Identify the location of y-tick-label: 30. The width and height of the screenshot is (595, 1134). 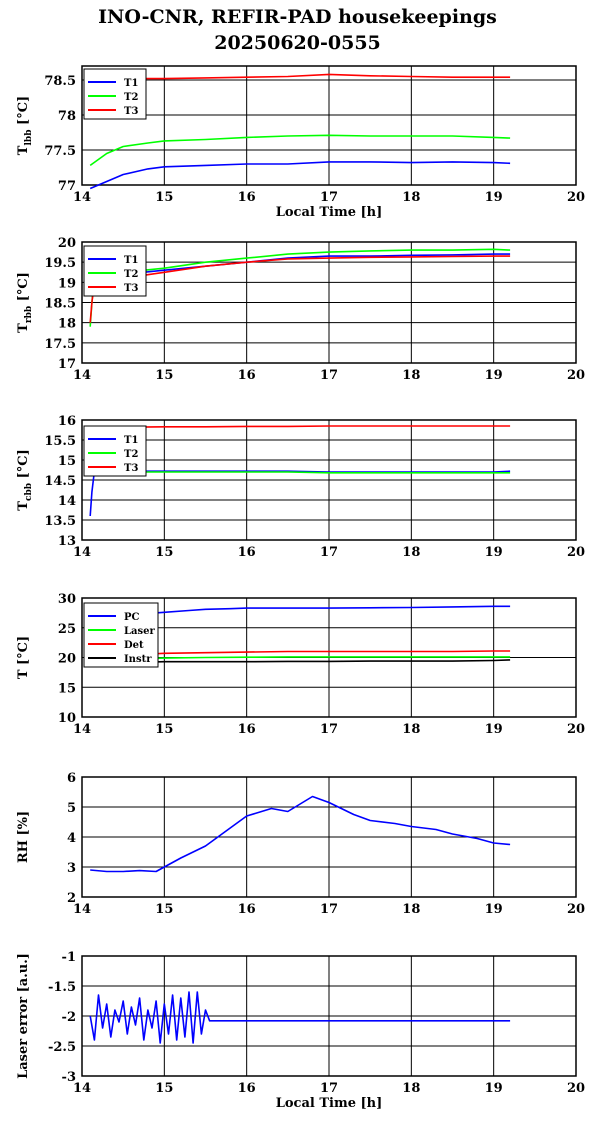
(67, 599).